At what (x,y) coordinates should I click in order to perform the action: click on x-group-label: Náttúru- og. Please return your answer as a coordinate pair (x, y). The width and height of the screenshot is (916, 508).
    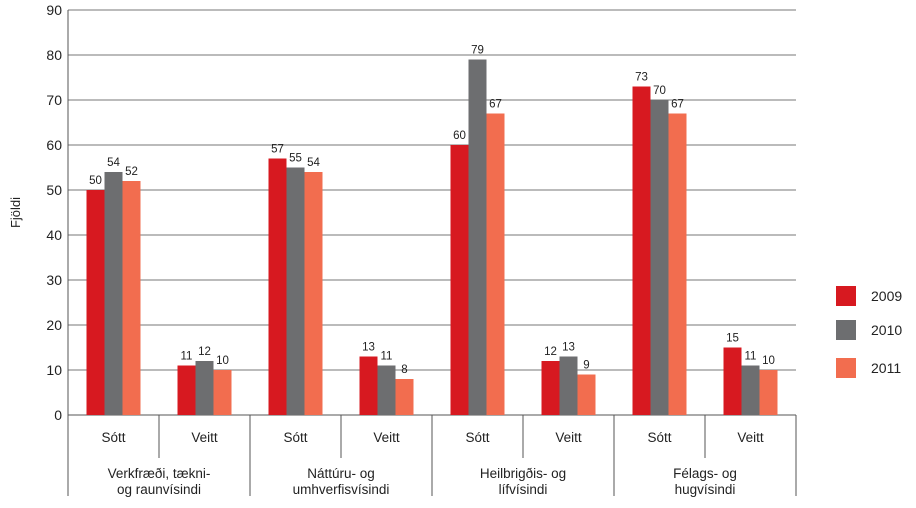
    Looking at the image, I should click on (341, 473).